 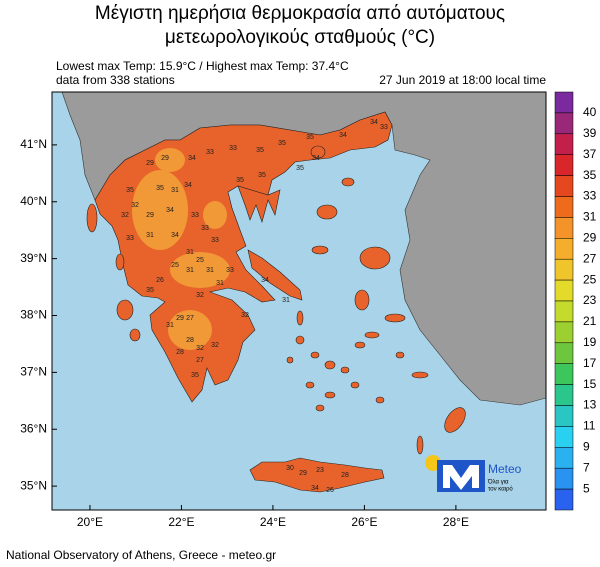 What do you see at coordinates (275, 275) in the screenshot?
I see `evia` at bounding box center [275, 275].